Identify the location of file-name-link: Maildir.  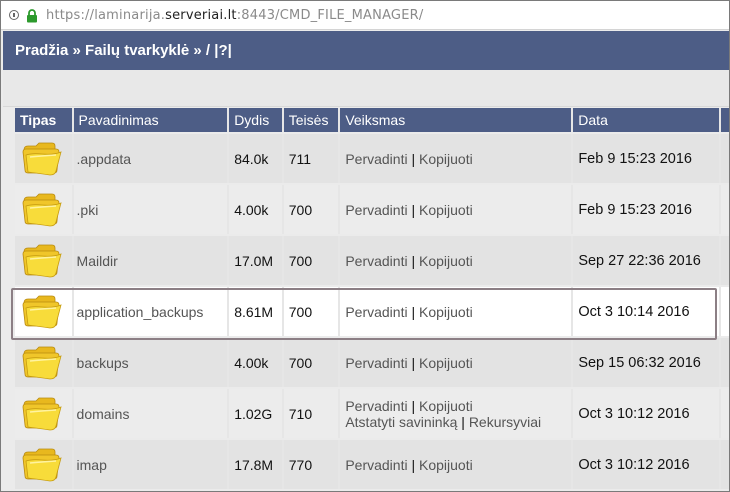
(150, 260).